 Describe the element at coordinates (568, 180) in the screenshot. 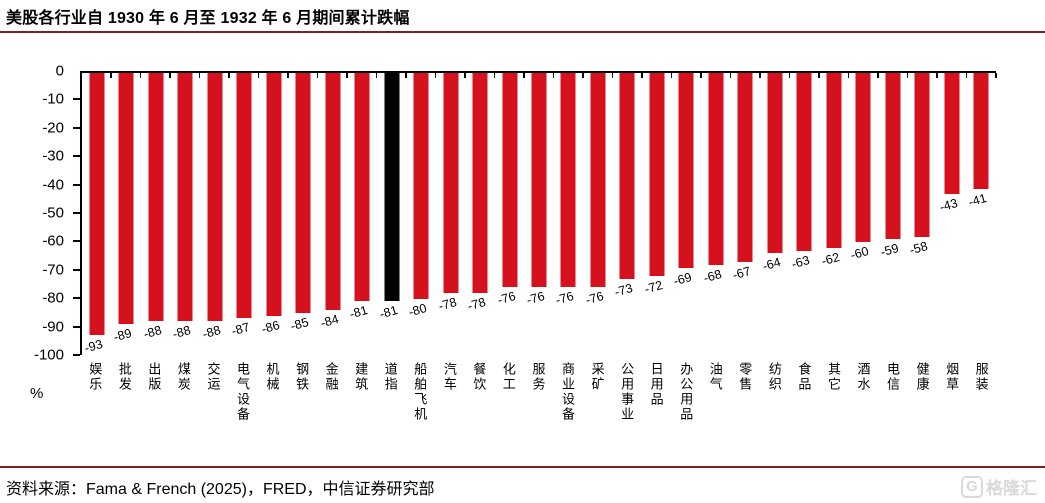

I see `bar-商业设备` at that location.